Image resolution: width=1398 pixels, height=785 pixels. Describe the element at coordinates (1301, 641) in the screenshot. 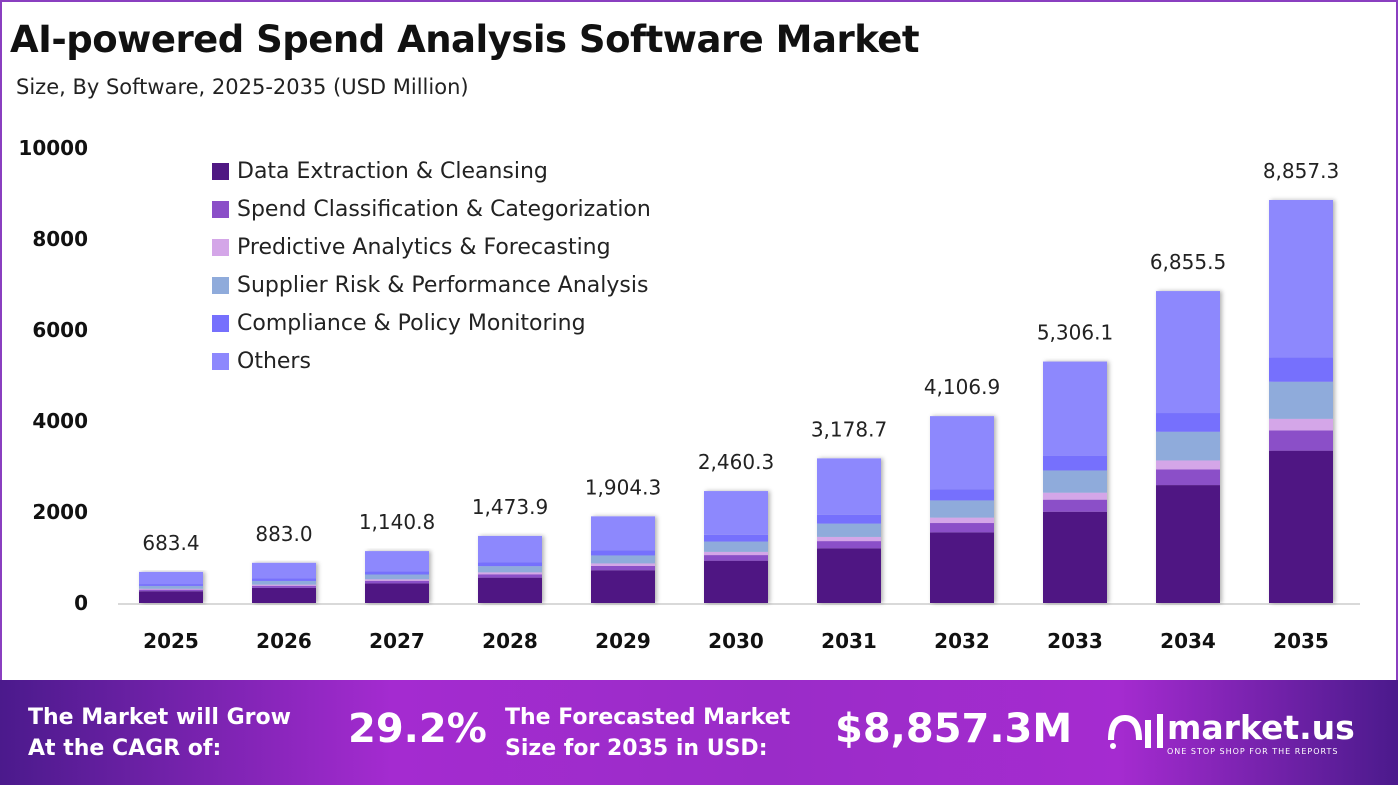

I see `x-tick-label: 2035` at that location.